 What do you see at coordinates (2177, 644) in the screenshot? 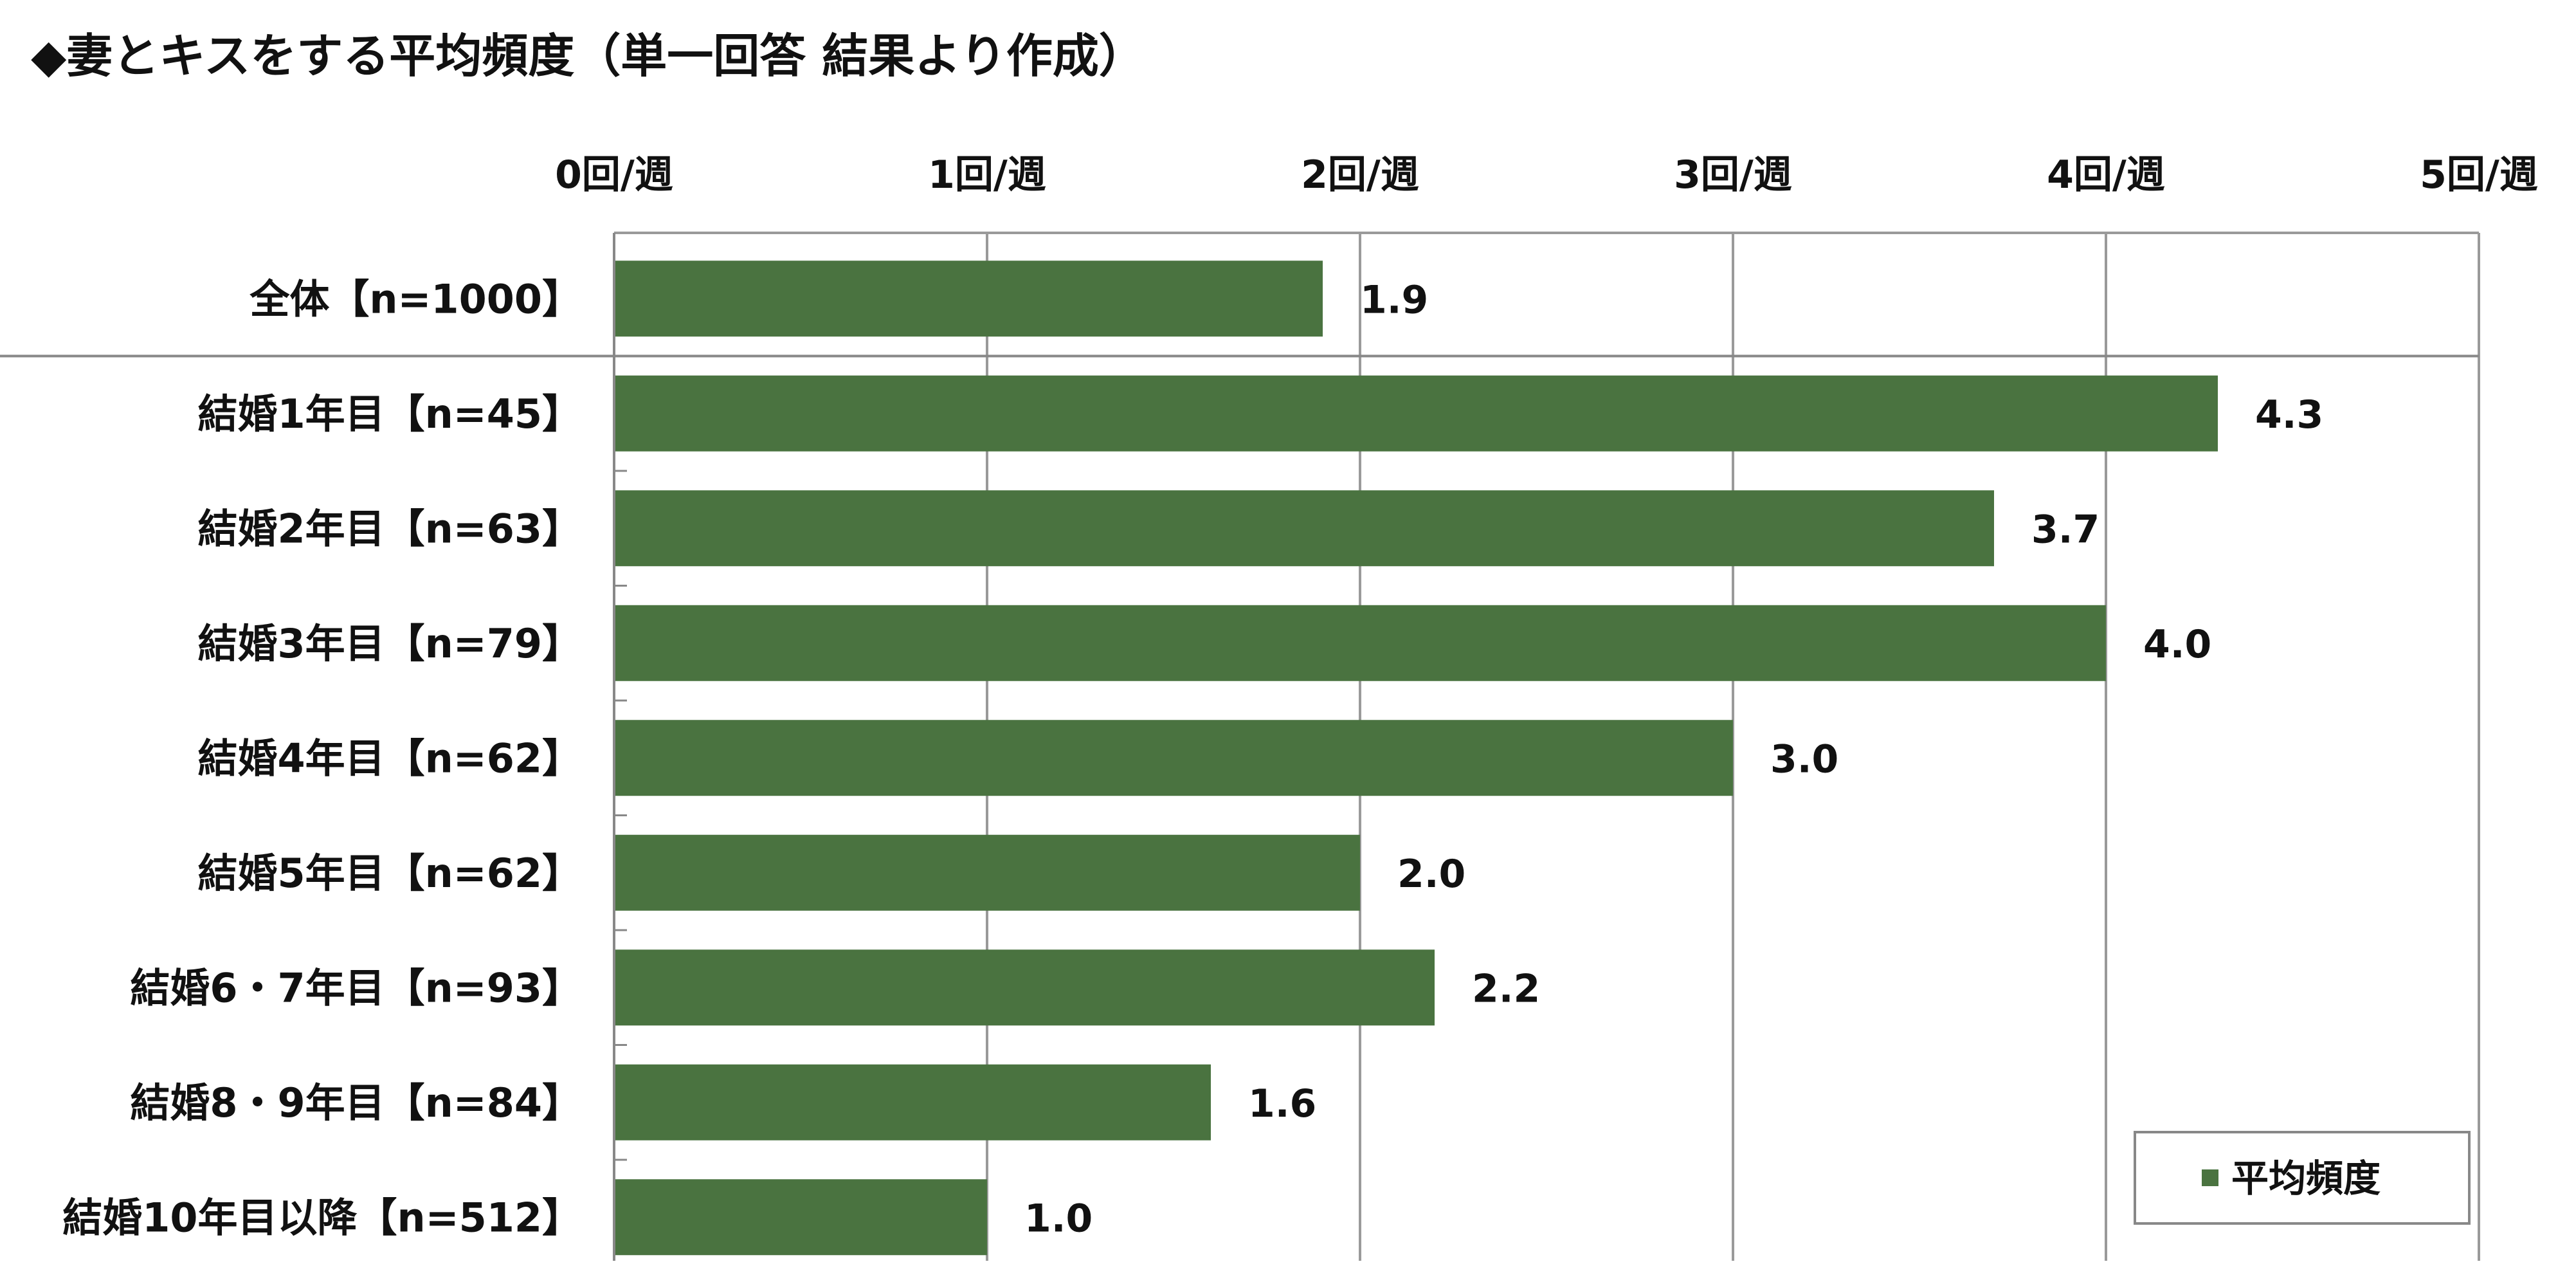
I see `value-label: 4.0` at bounding box center [2177, 644].